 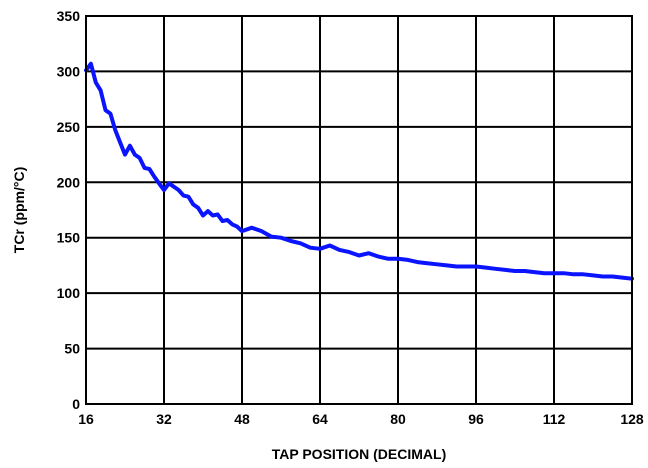 What do you see at coordinates (19, 210) in the screenshot?
I see `y-axis-label: TCr (ppm/°C)` at bounding box center [19, 210].